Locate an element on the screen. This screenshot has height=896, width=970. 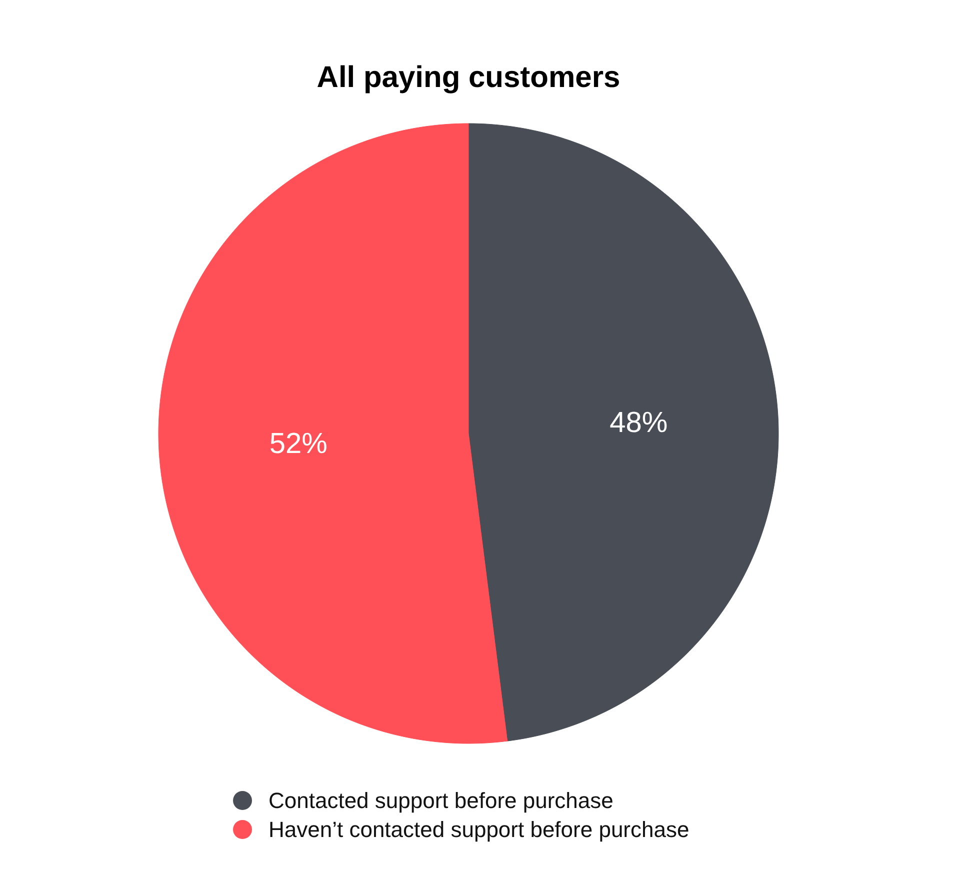
legend-label: Contacted support before purchase is located at coordinates (441, 800).